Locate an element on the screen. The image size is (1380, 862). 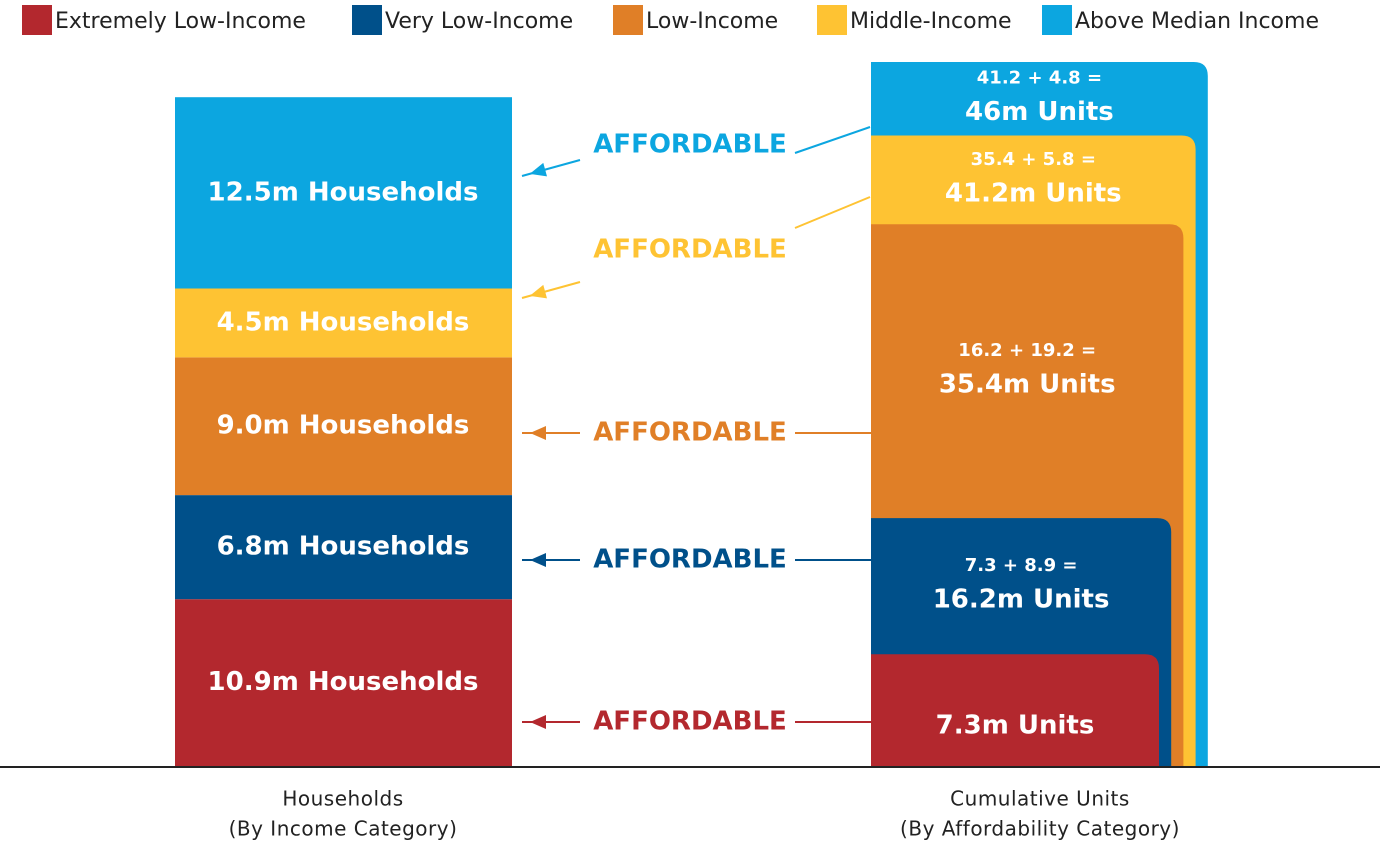
segment-label: 10.9m Households is located at coordinates (343, 682).